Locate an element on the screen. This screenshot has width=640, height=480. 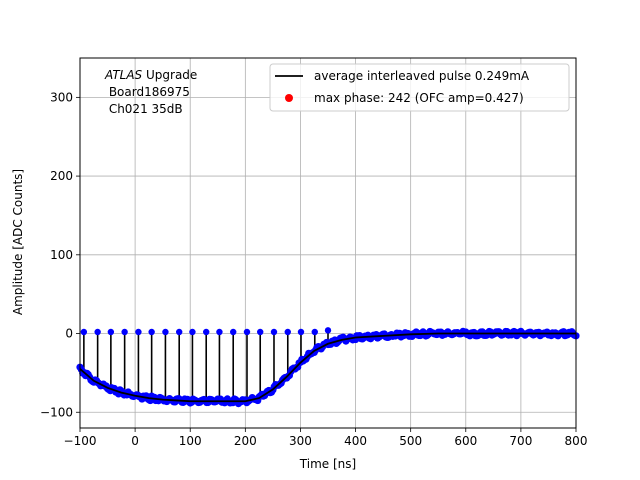
y-tick-label: 100 is located at coordinates (61, 255).